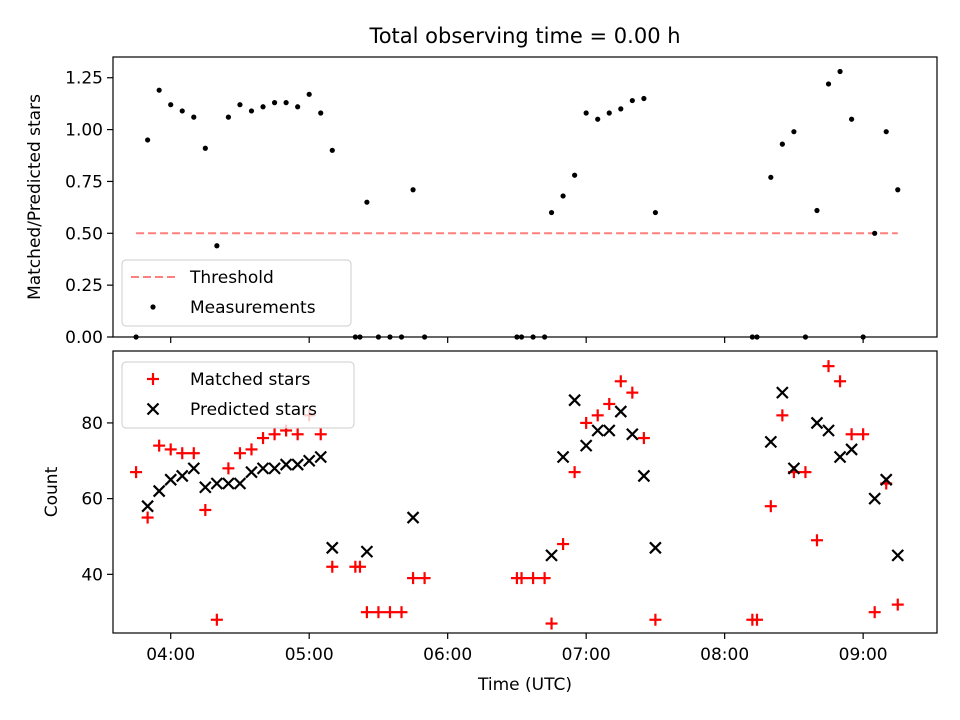 The height and width of the screenshot is (720, 960). I want to click on bottom-x-tick-label: 06:00, so click(447, 655).